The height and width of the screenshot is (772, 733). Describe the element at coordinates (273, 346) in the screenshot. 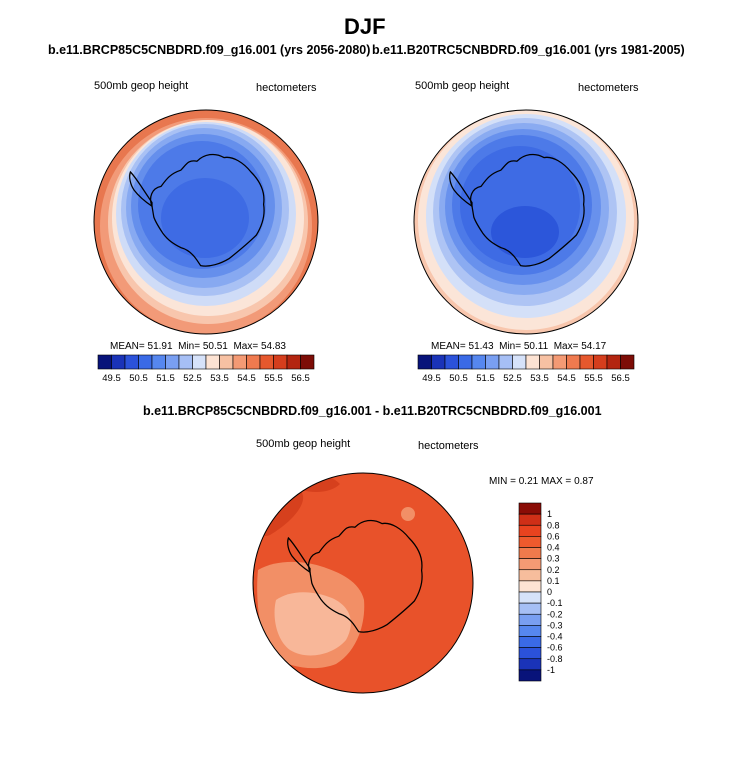

I see `left-max-value: 54.83` at that location.